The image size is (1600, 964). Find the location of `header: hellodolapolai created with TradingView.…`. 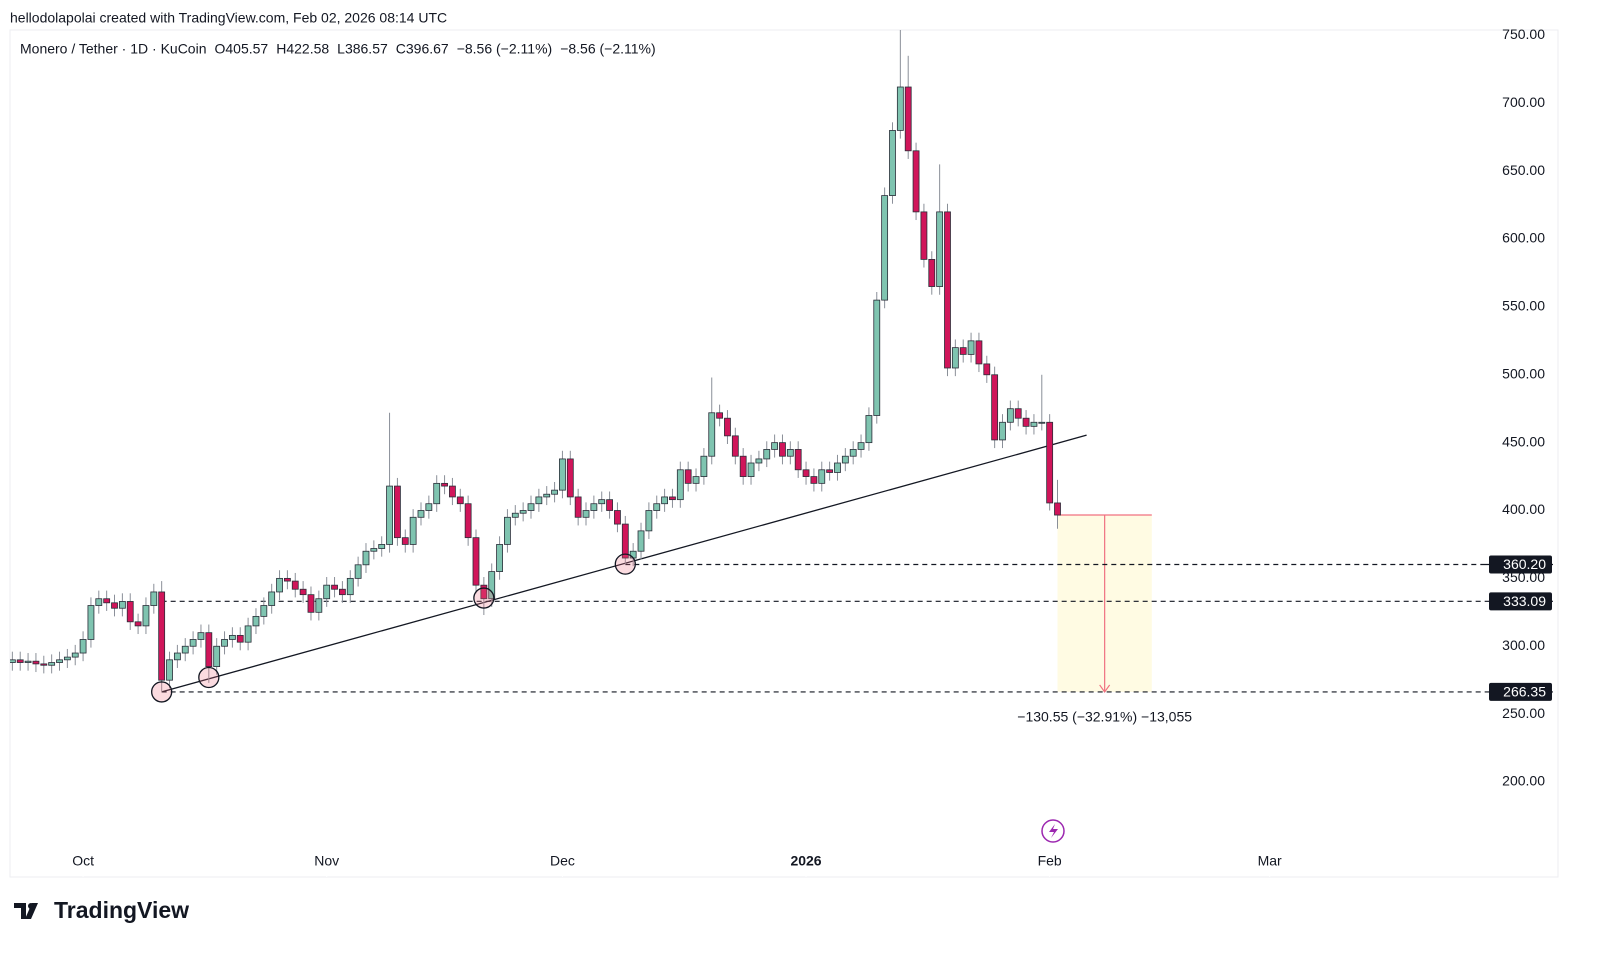

header: hellodolapolai created with TradingView.… is located at coordinates (228, 18).